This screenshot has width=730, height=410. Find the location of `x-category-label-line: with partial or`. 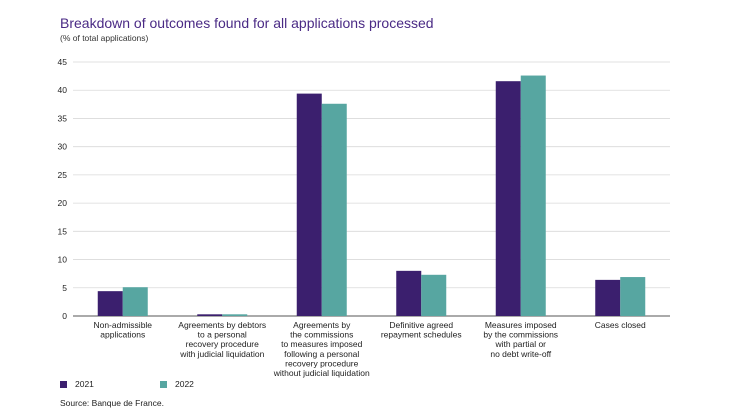

x-category-label-line: with partial or is located at coordinates (520, 344).